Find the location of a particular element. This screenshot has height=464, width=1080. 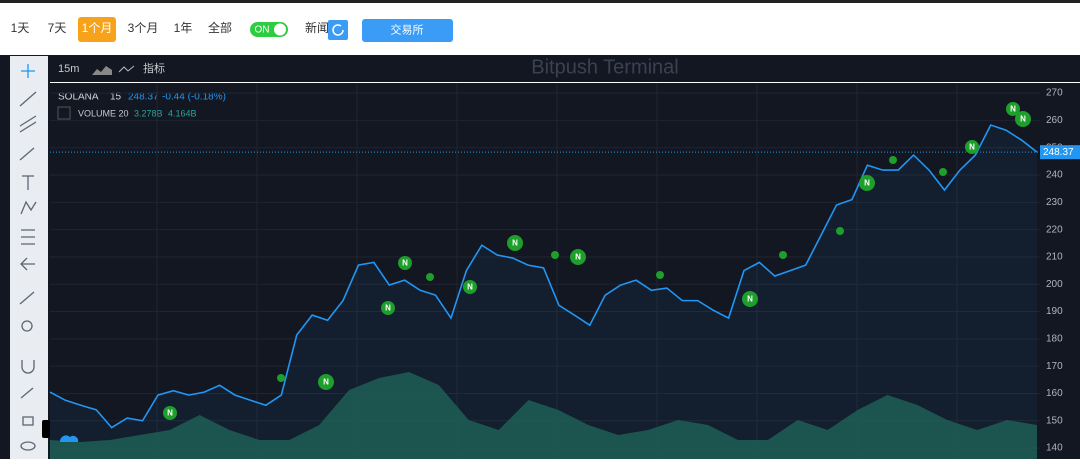

price-axis is located at coordinates (1060, 271).